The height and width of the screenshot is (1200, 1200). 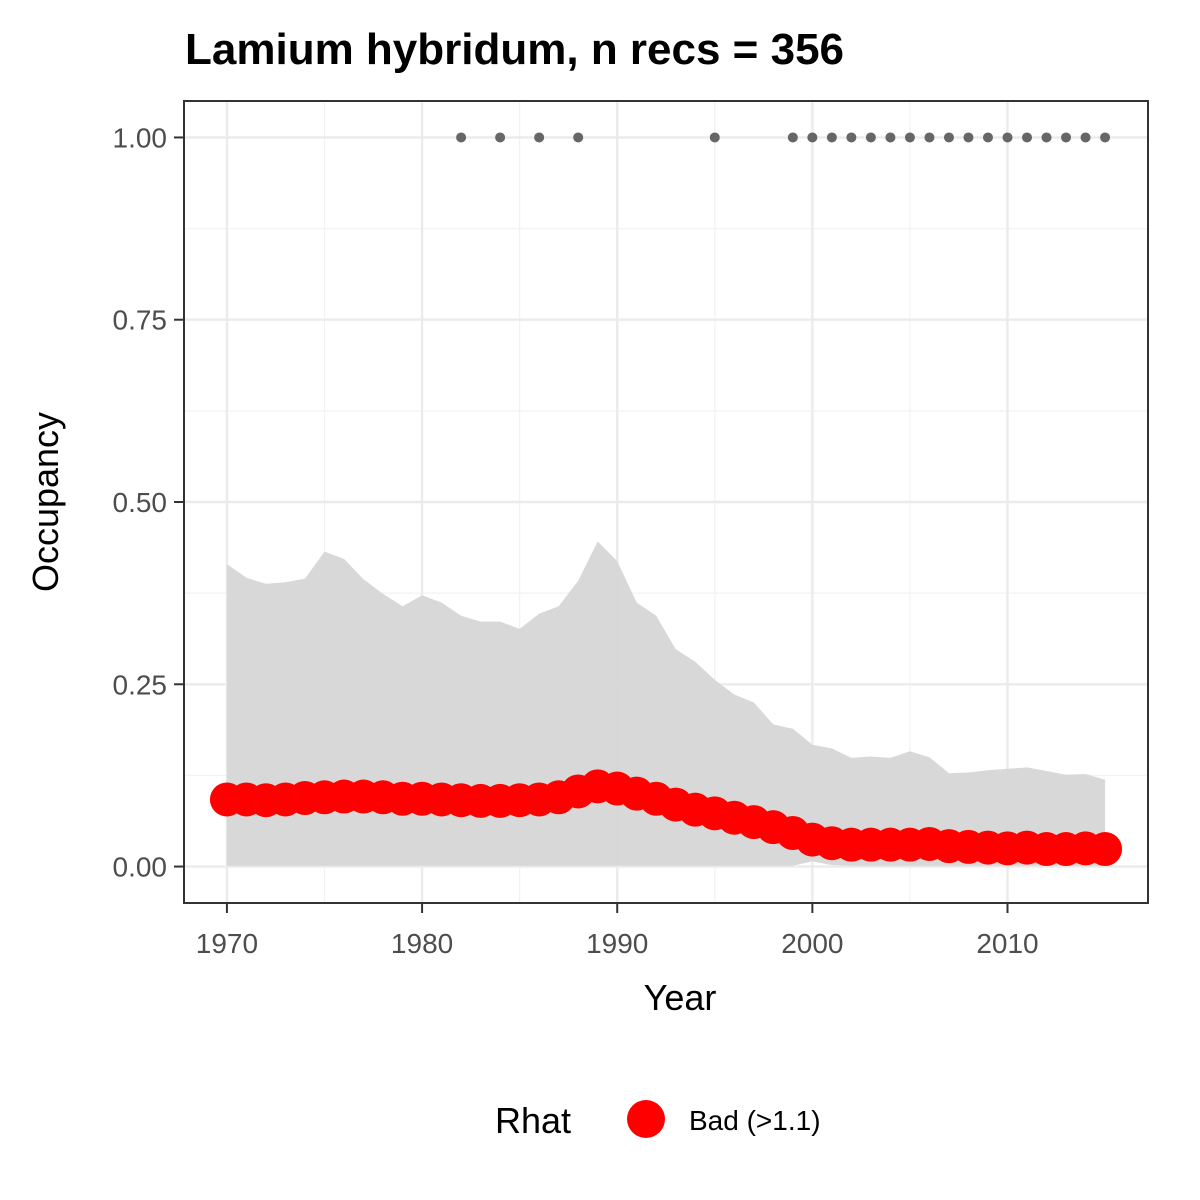 What do you see at coordinates (227, 943) in the screenshot?
I see `x-tick-label: 1970` at bounding box center [227, 943].